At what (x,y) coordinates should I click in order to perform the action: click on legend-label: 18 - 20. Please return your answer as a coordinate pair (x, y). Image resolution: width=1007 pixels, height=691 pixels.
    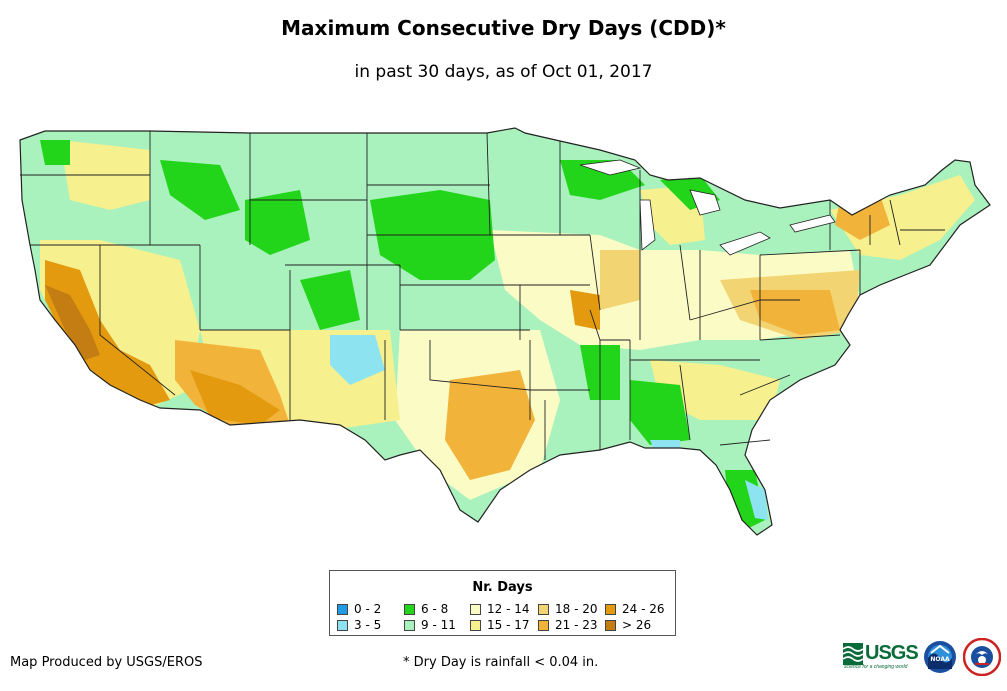
    Looking at the image, I should click on (576, 609).